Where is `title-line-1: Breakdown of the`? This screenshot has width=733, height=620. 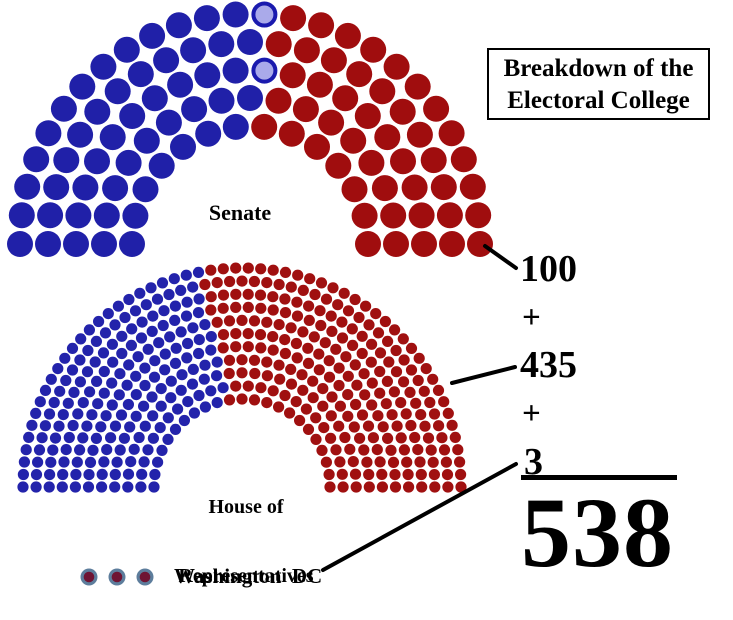 title-line-1: Breakdown of the is located at coordinates (598, 68).